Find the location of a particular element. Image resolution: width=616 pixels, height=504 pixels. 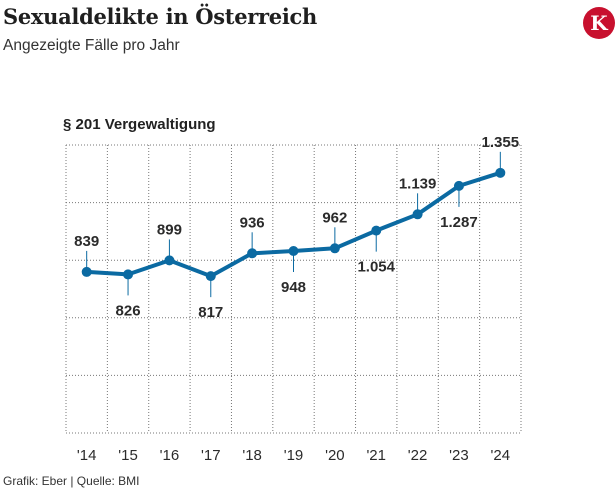

data-label: 962 is located at coordinates (334, 217).